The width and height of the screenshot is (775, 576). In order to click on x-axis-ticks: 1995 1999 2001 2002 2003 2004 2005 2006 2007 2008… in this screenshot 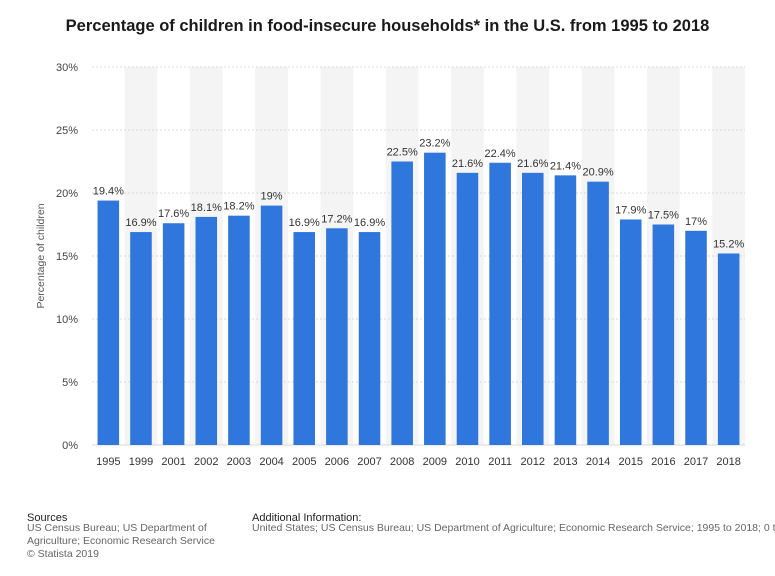, I will do `click(418, 462)`.